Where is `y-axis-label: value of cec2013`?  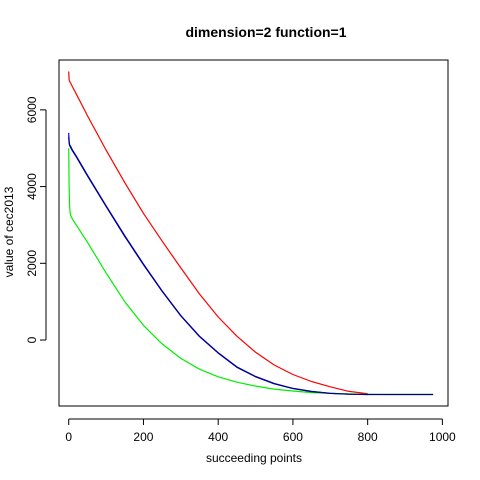 y-axis-label: value of cec2013 is located at coordinates (9, 231).